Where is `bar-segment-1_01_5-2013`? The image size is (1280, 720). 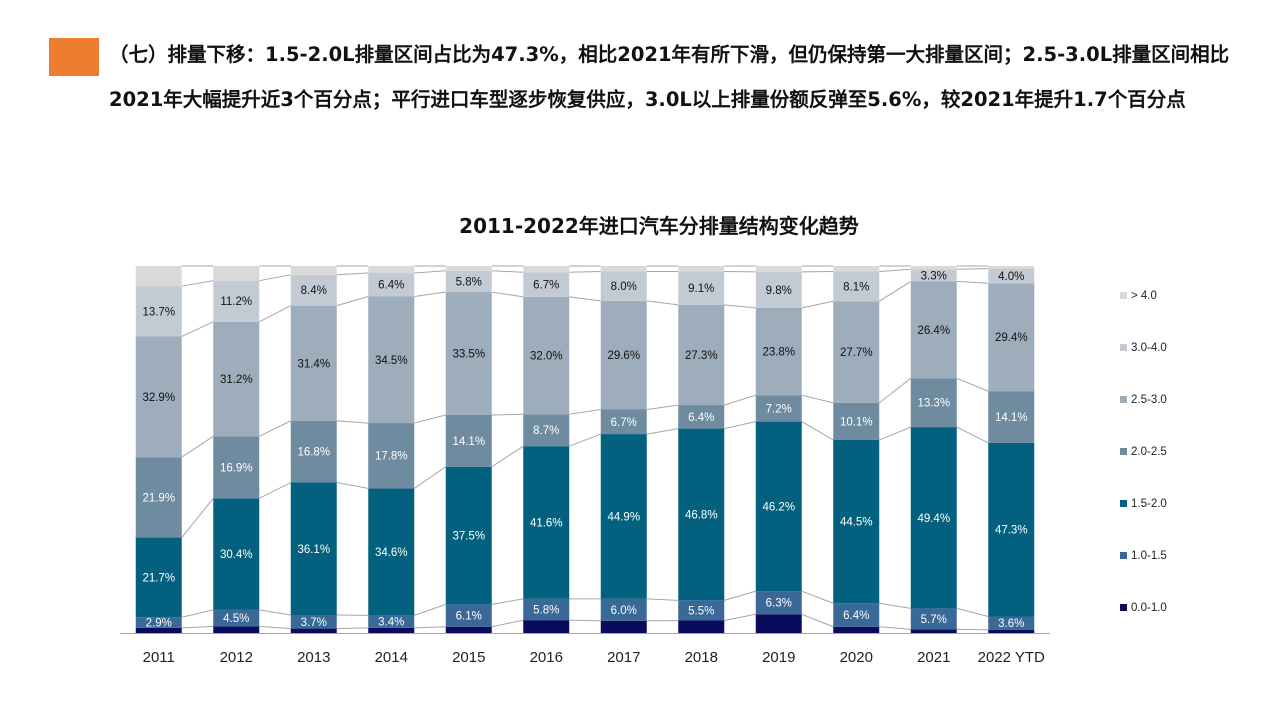
bar-segment-1_01_5-2013 is located at coordinates (313, 622).